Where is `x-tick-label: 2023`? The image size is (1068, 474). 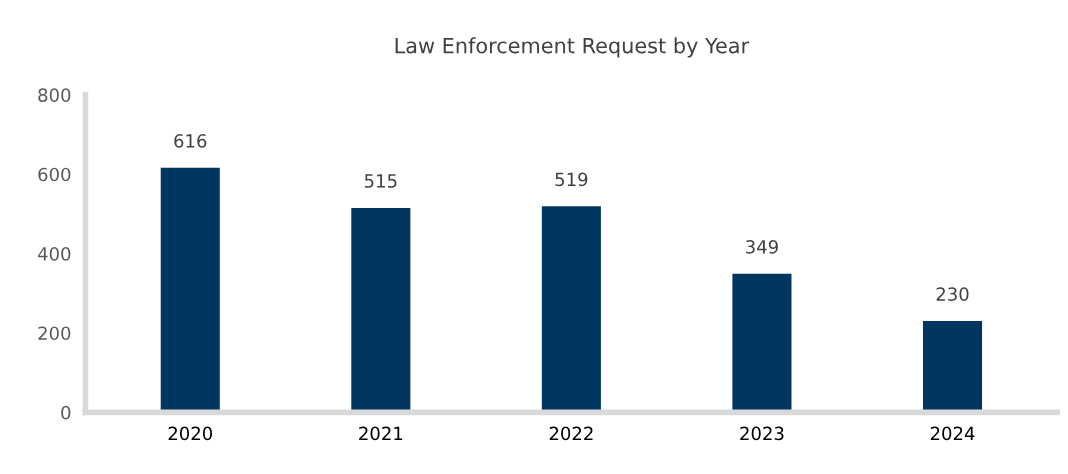 x-tick-label: 2023 is located at coordinates (762, 433).